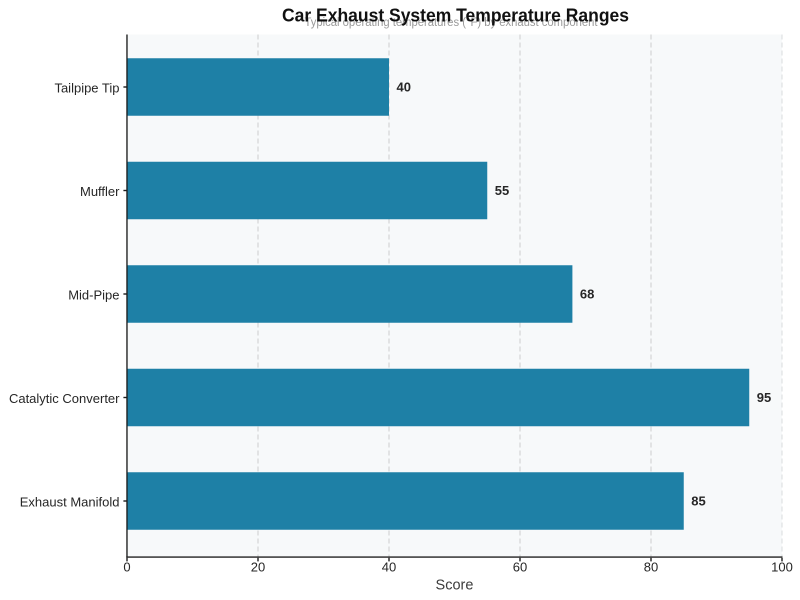 This screenshot has height=600, width=800. Describe the element at coordinates (520, 567) in the screenshot. I see `svg-text: 60` at that location.